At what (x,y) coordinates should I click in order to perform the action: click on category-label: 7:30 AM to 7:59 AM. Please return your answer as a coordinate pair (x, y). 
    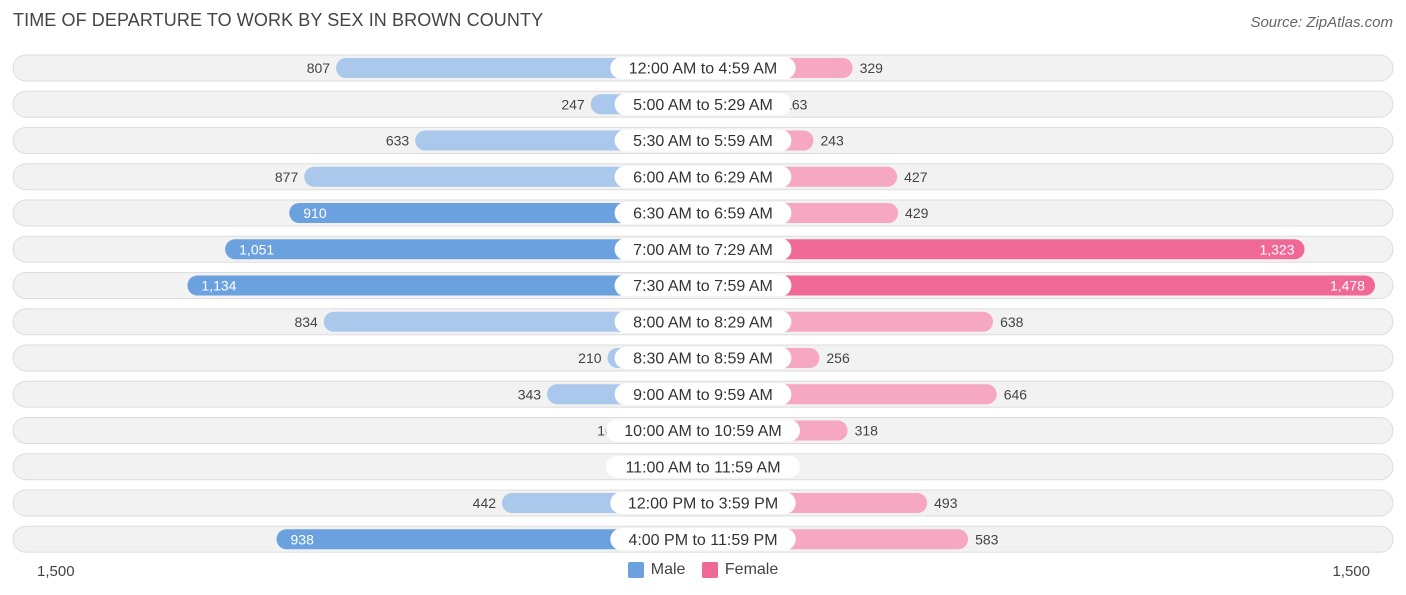
    Looking at the image, I should click on (703, 286).